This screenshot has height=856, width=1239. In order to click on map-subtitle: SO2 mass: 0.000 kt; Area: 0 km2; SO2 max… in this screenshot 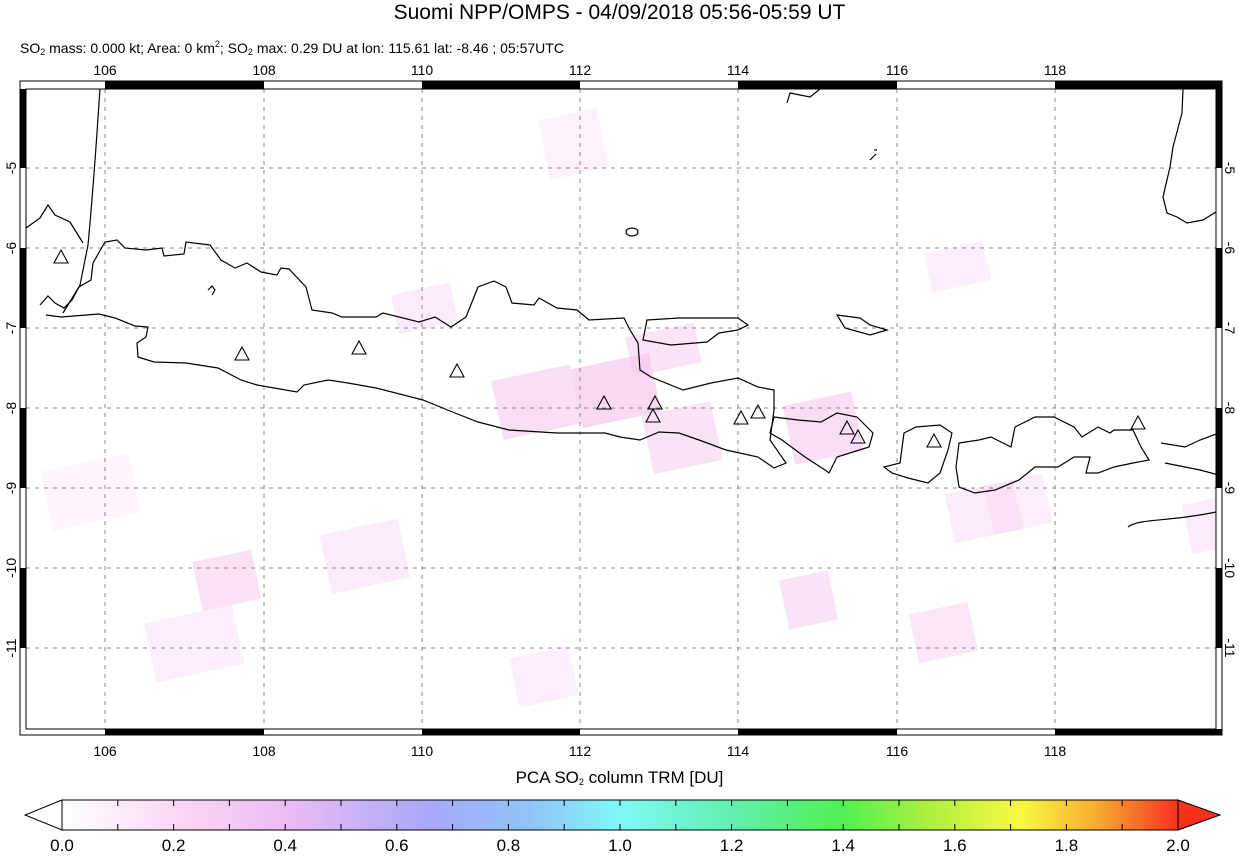, I will do `click(292, 48)`.